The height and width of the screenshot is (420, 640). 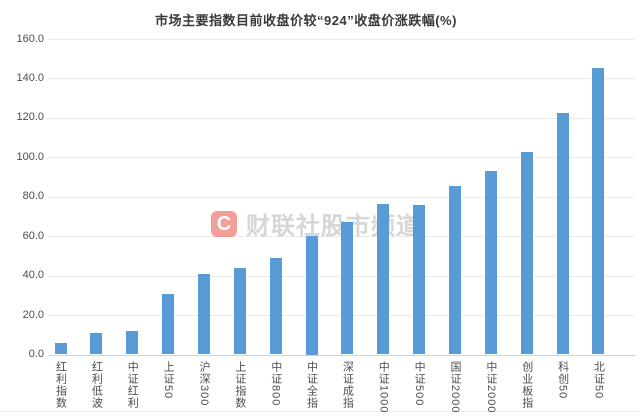 I want to click on x-axis-label: 中证1000, so click(x=383, y=386).